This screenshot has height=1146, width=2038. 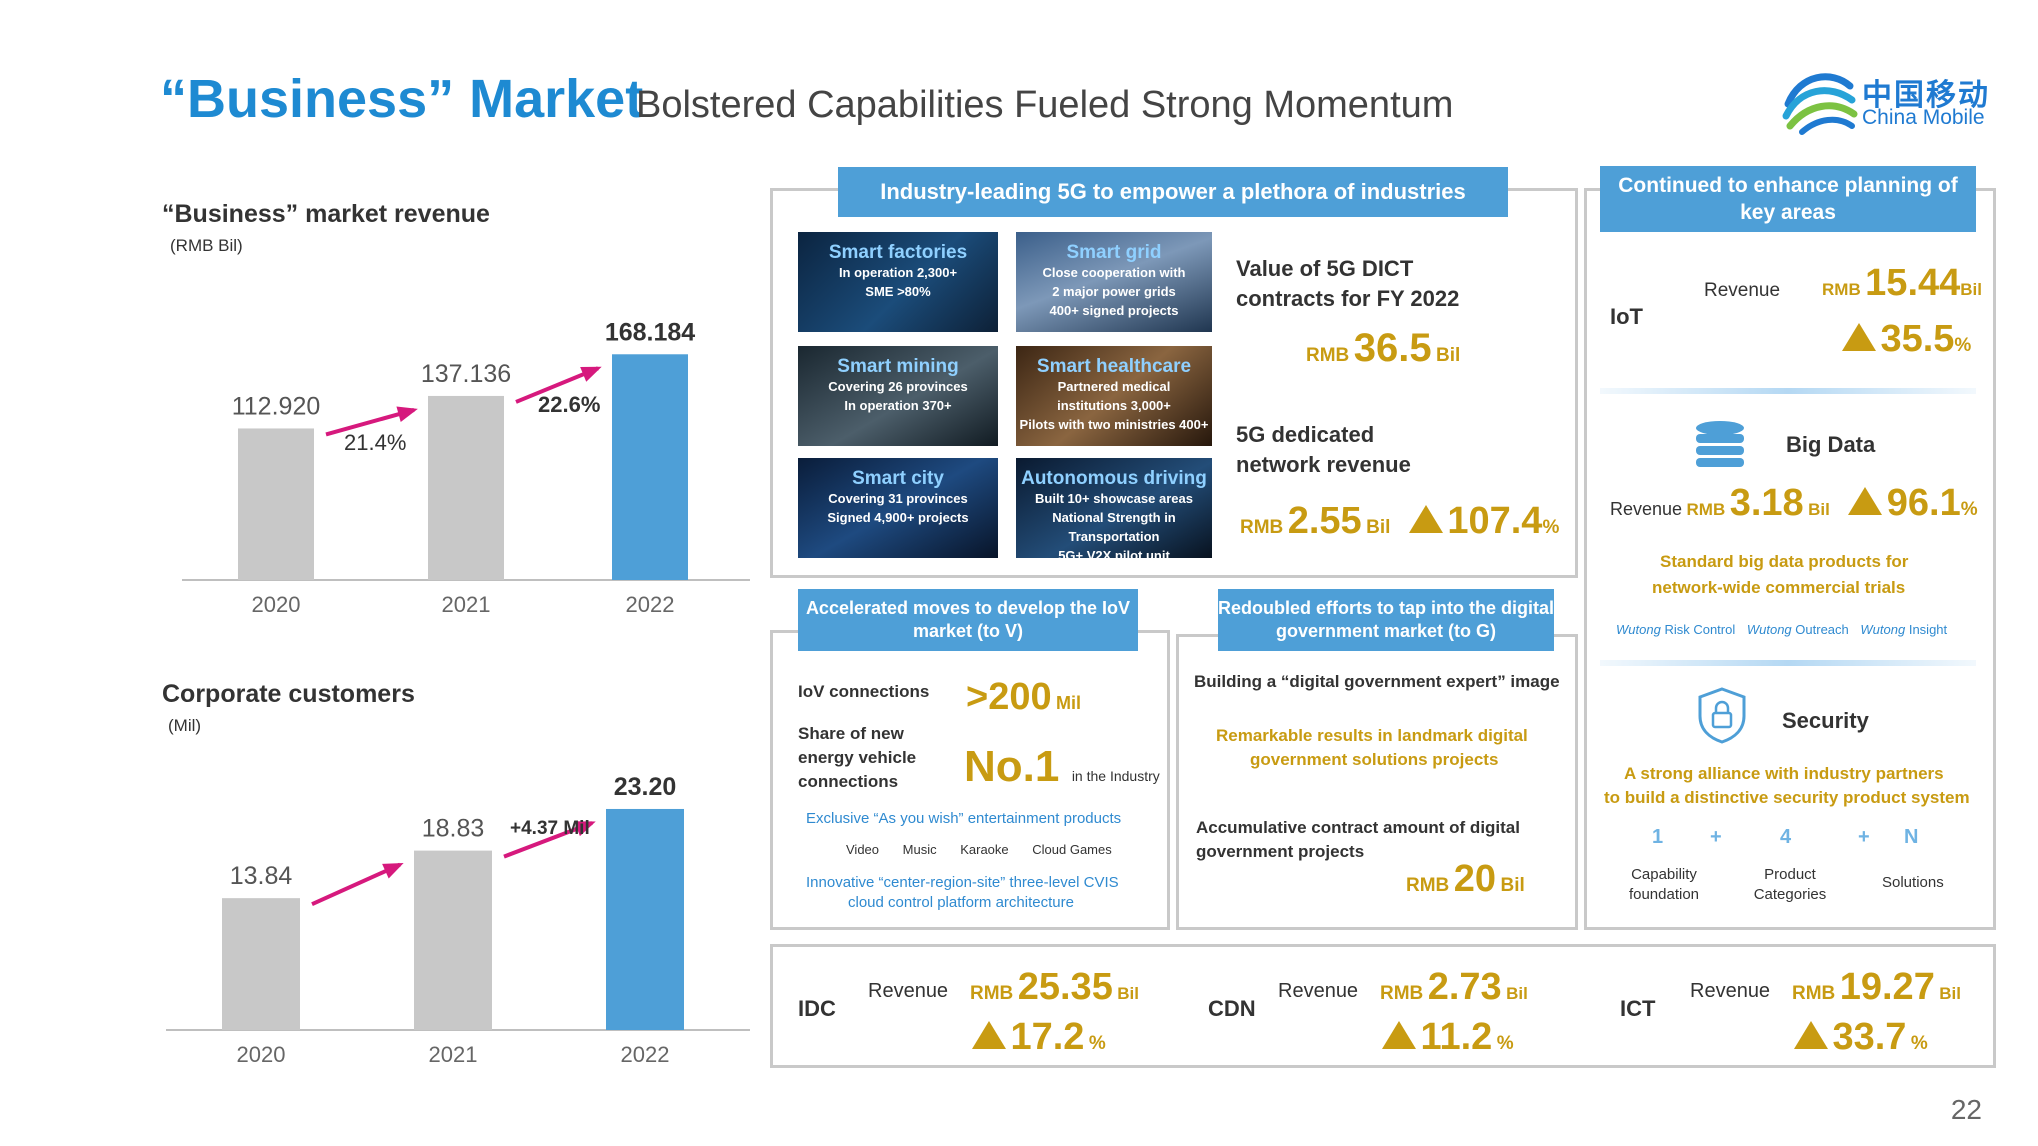 What do you see at coordinates (1864, 837) in the screenshot?
I see `security-plus-2: +` at bounding box center [1864, 837].